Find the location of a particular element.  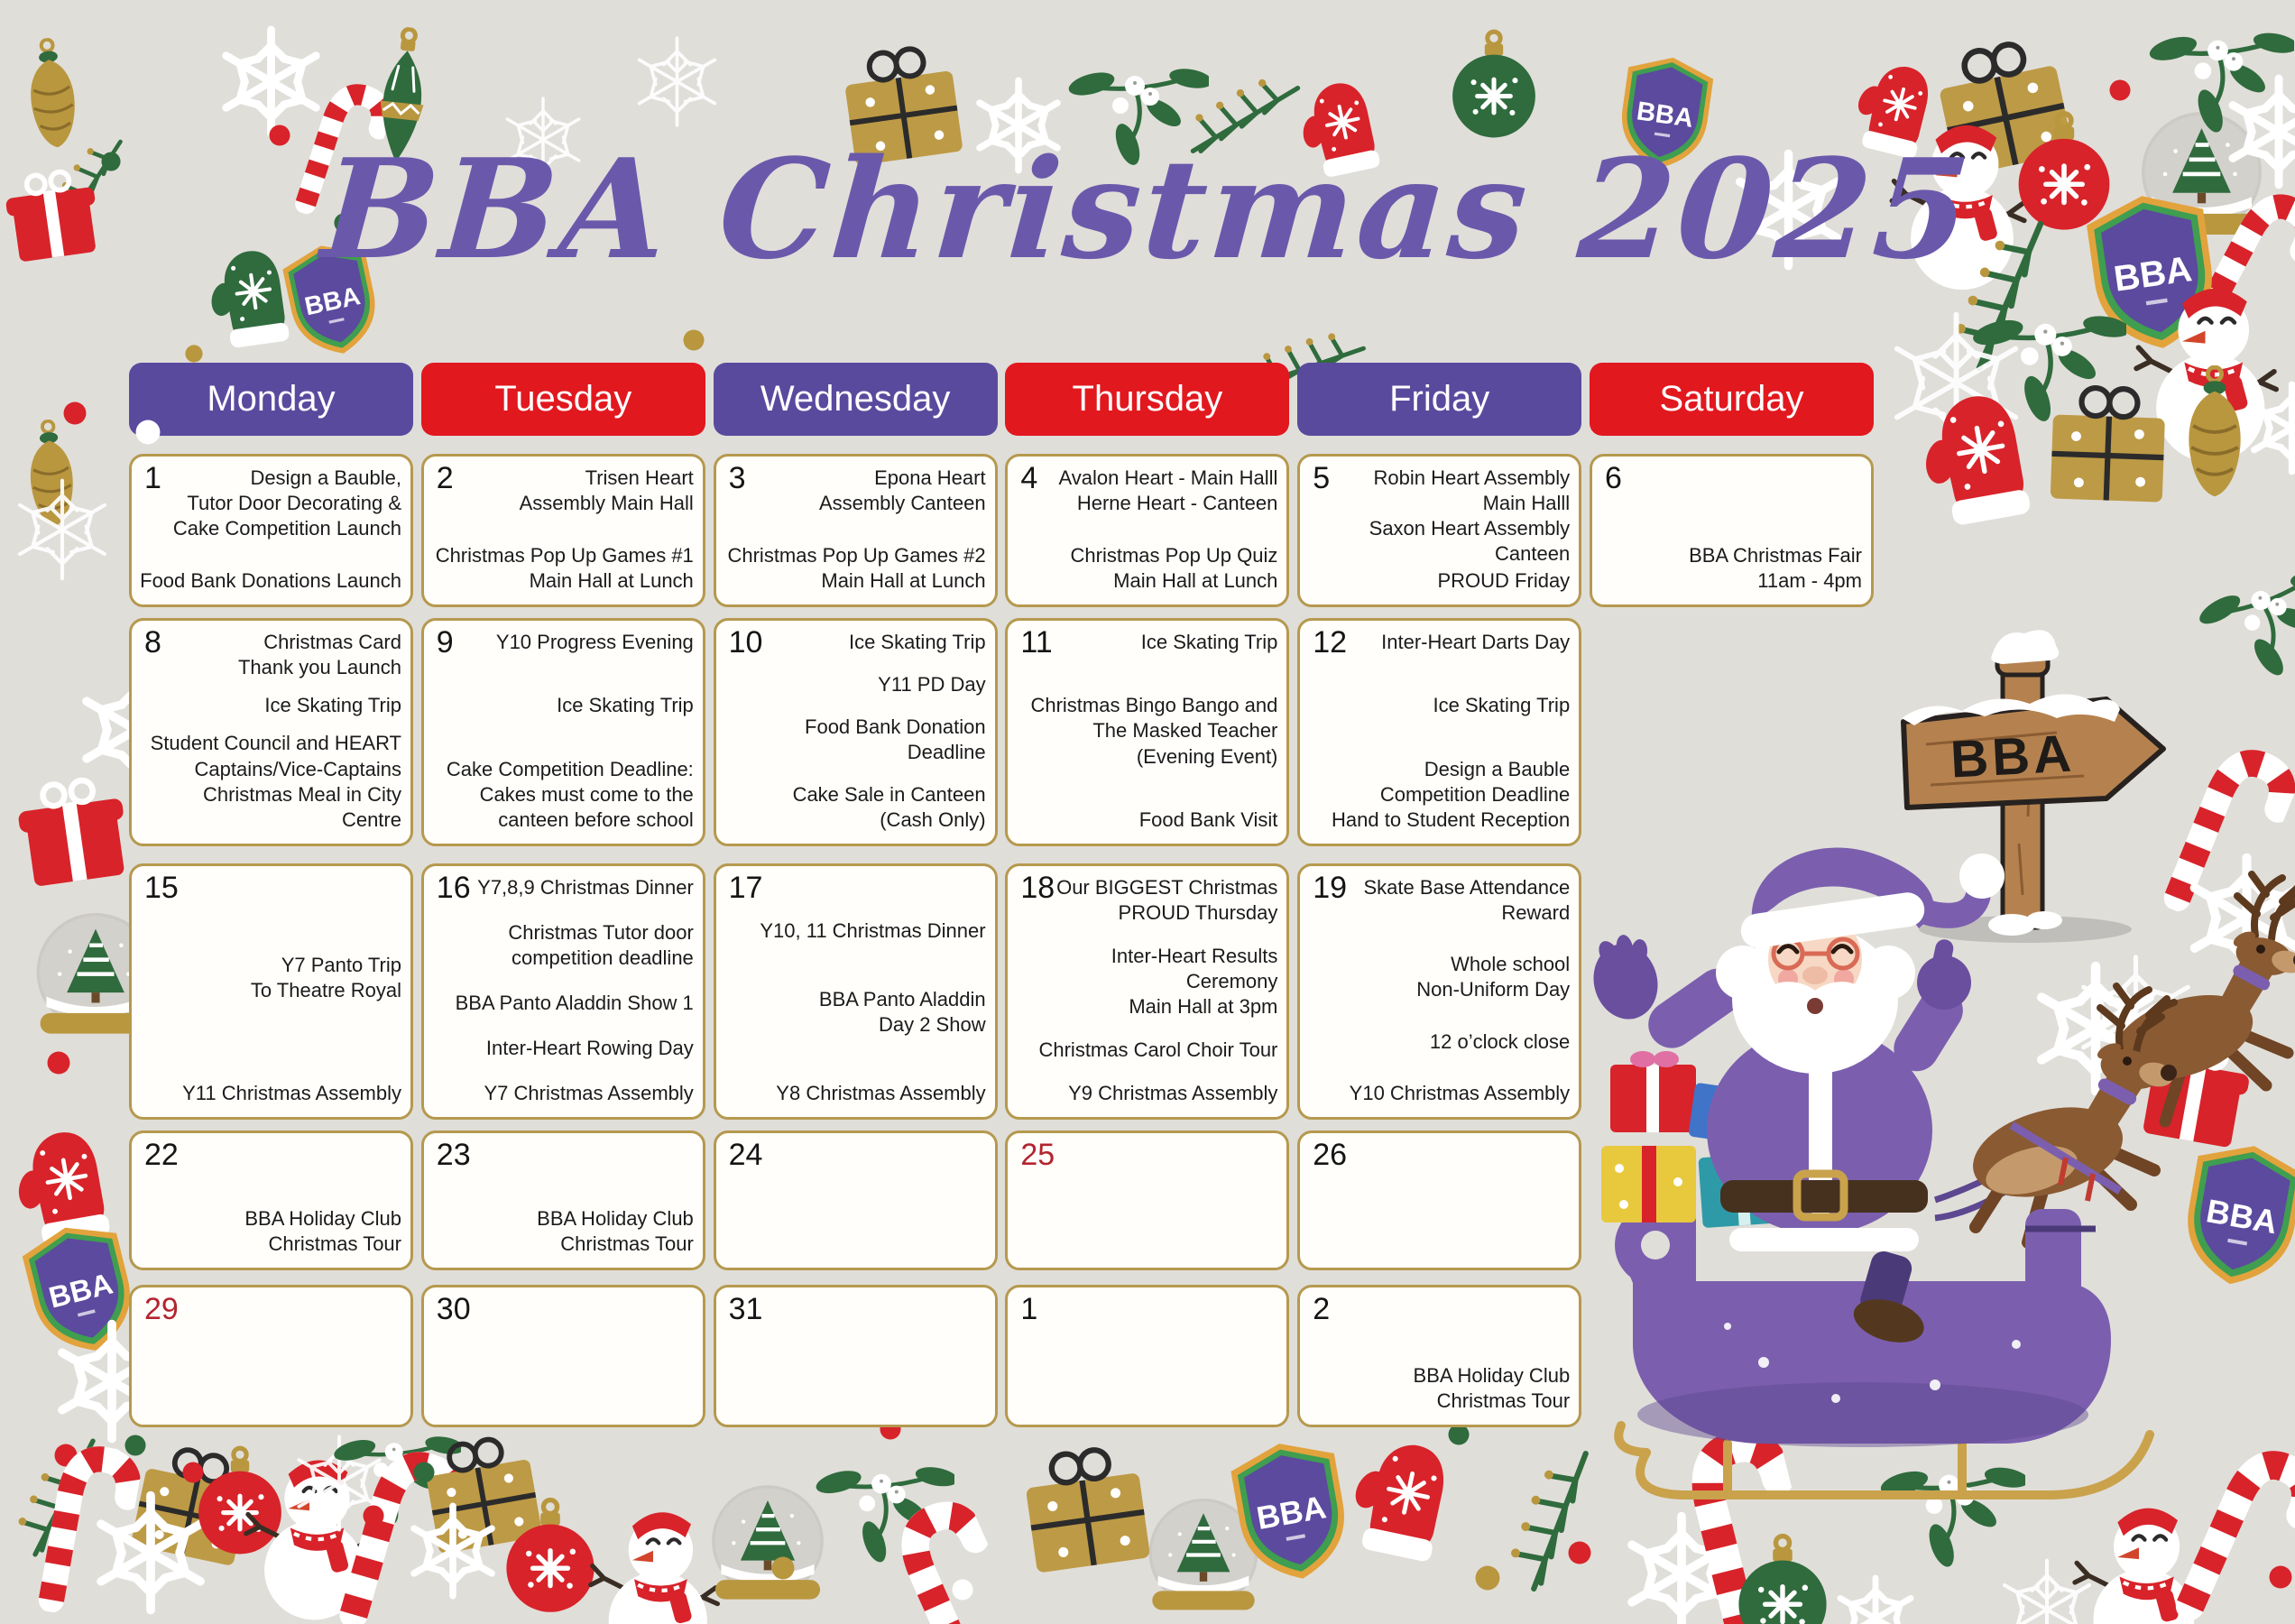

event-text: To Theatre Royal is located at coordinates (325, 990).